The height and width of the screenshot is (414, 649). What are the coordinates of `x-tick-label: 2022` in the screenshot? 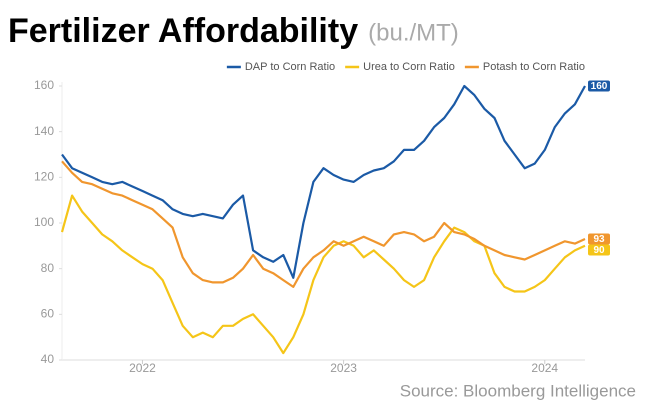 It's located at (142, 368).